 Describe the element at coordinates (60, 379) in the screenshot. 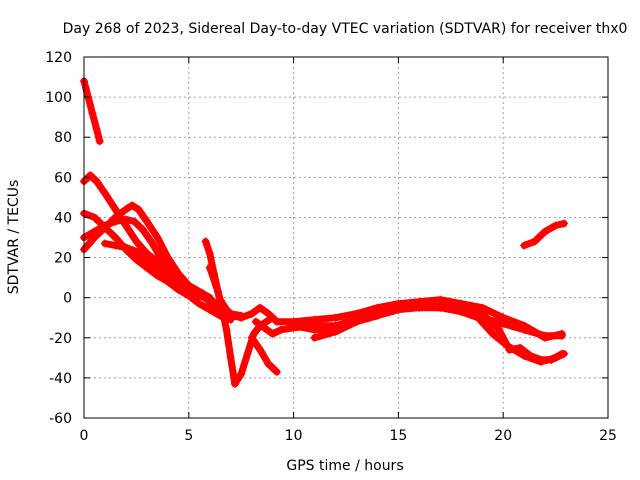

I see `y-tick-label: -40` at that location.